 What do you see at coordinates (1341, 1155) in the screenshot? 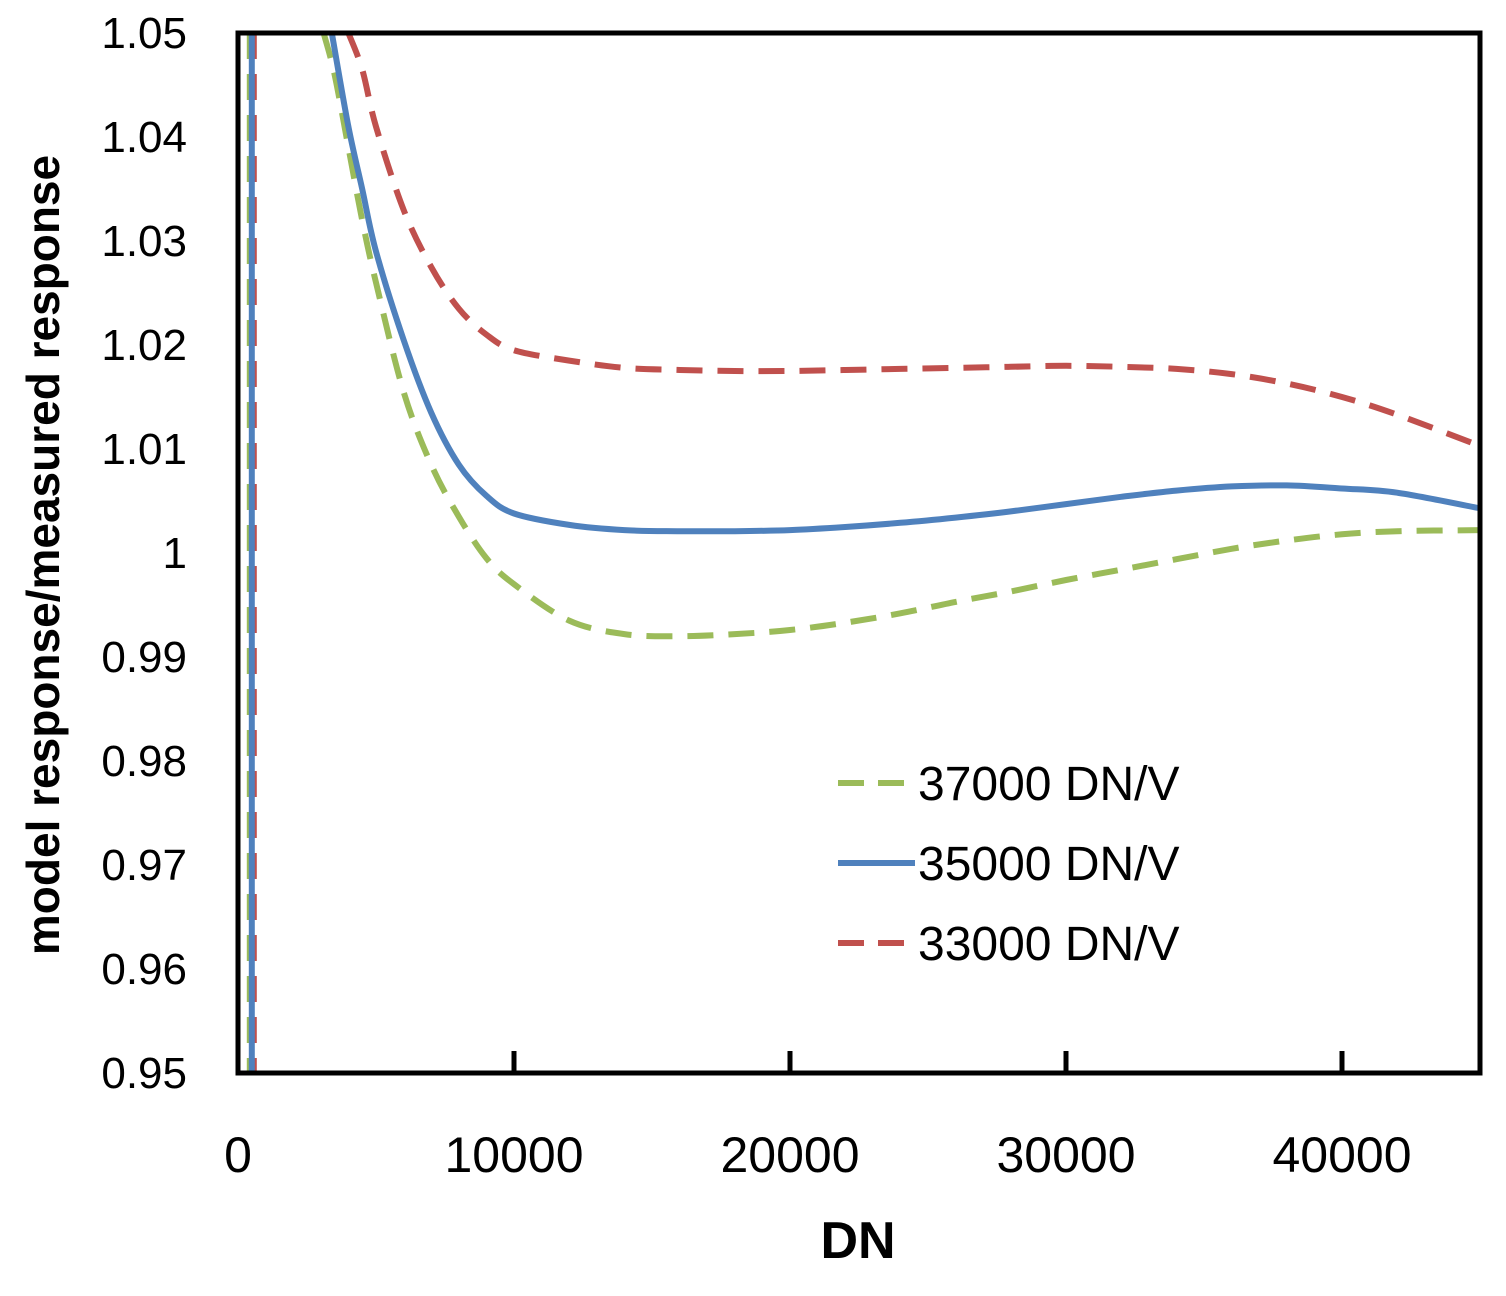
I see `x-tick-label: 40000` at bounding box center [1341, 1155].